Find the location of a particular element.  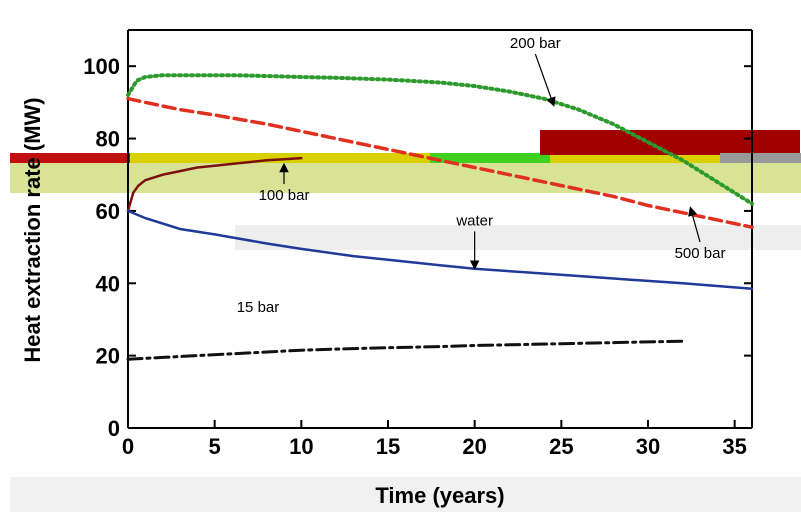

y-tick-label: 80 is located at coordinates (108, 139).